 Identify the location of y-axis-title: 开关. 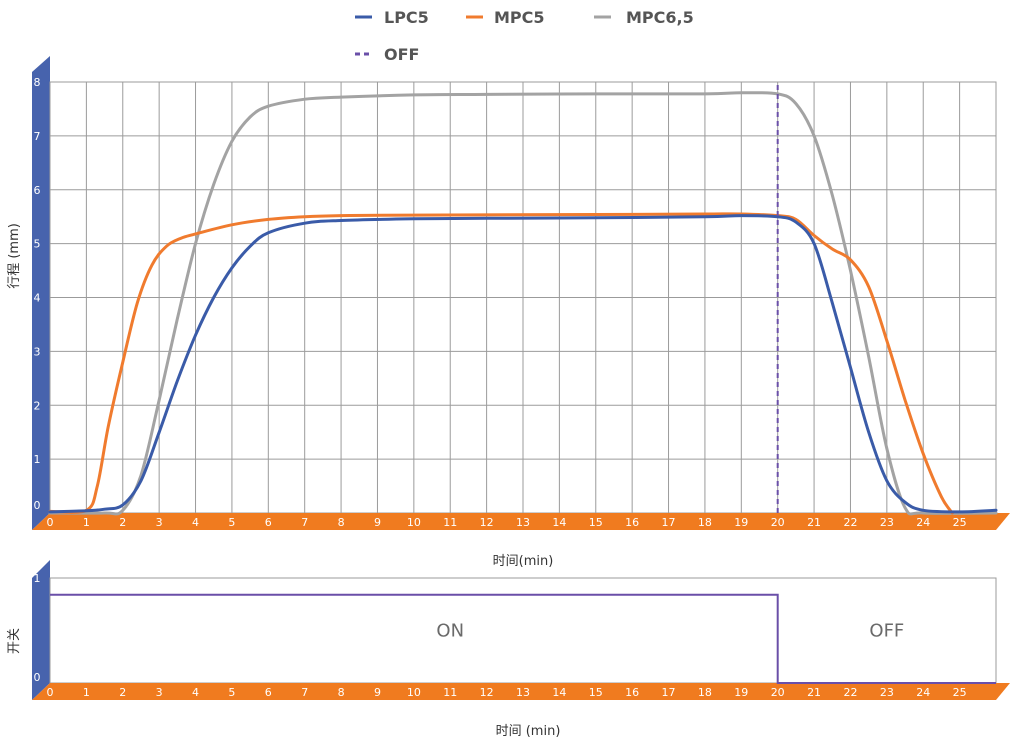
(14, 641).